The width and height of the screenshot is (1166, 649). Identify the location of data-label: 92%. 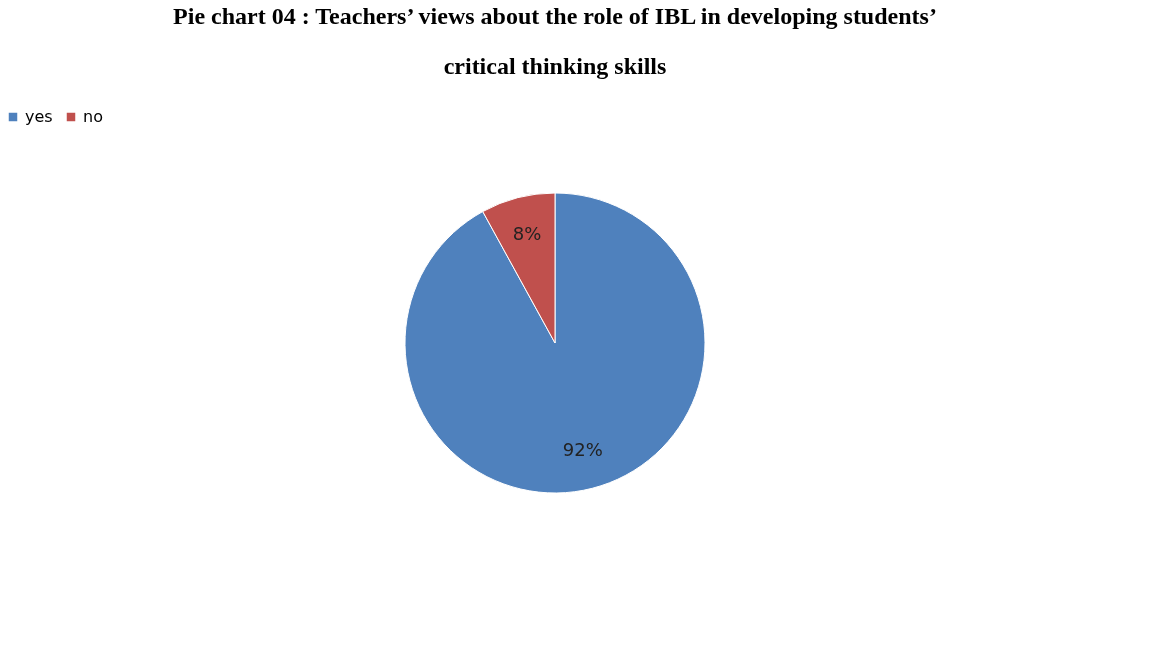
(582, 450).